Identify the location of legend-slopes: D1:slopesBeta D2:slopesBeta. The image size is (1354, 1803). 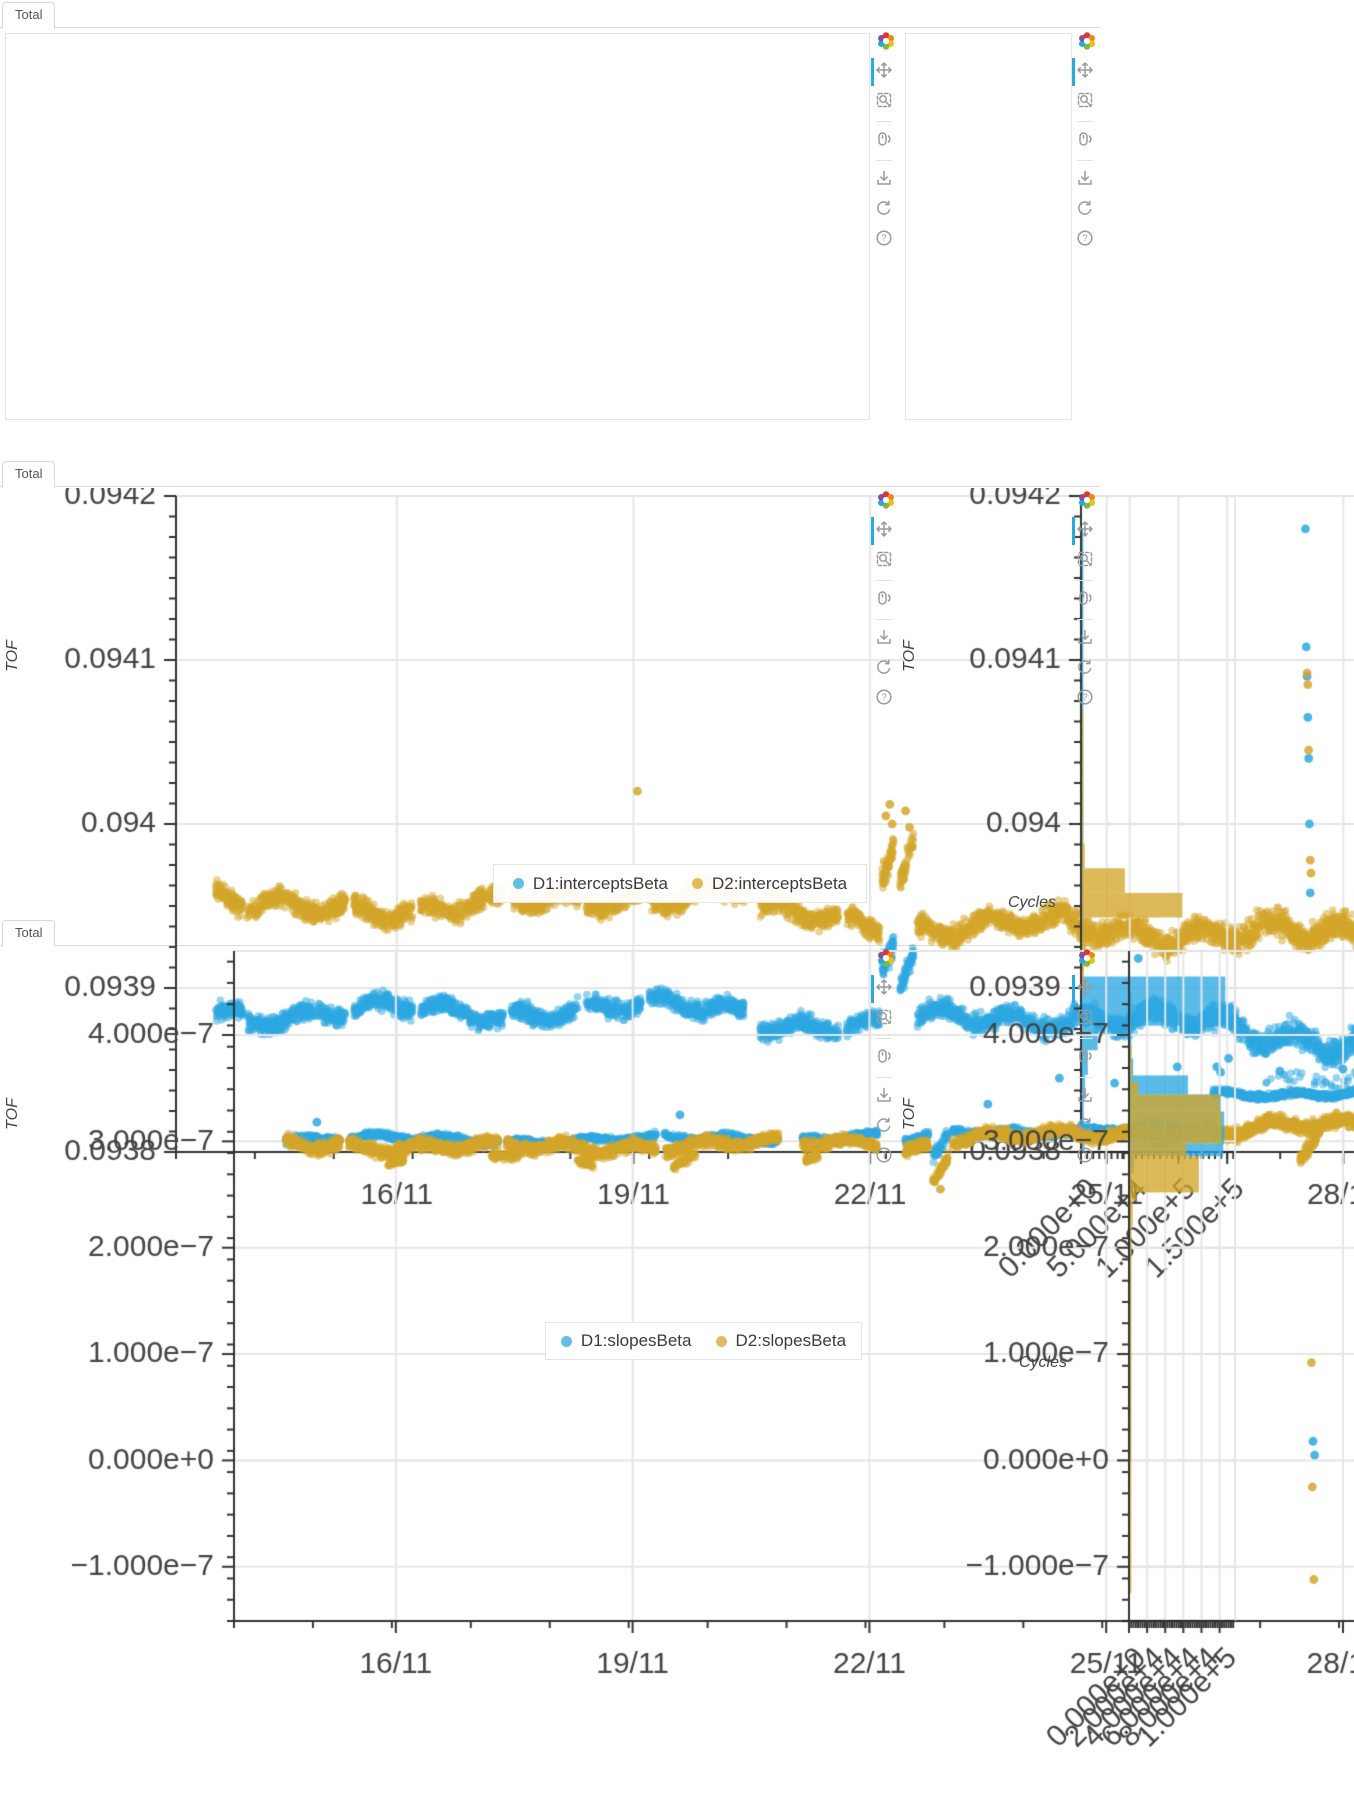
(703, 1341).